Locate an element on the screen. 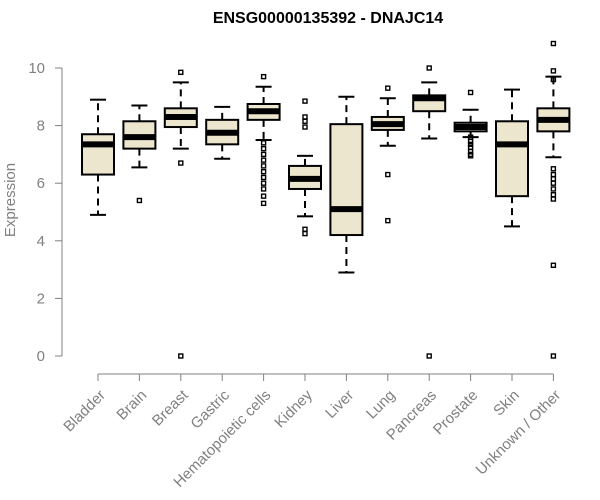 This screenshot has height=500, width=600. x-tick-label: Breast is located at coordinates (170, 407).